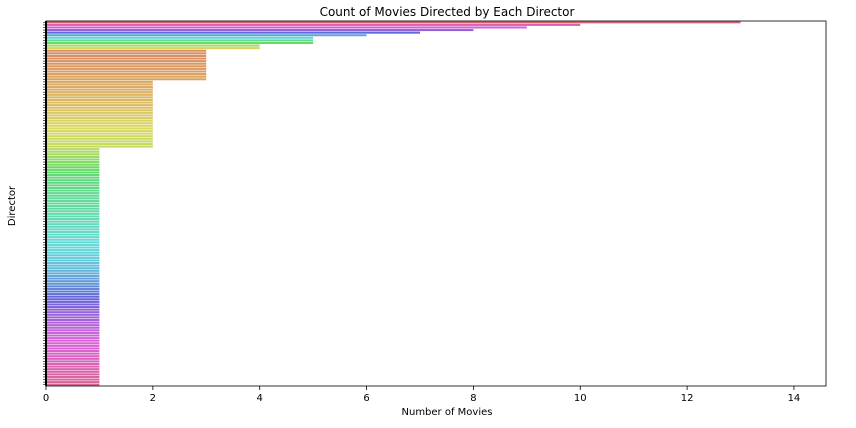 Image resolution: width=856 pixels, height=428 pixels. Describe the element at coordinates (153, 398) in the screenshot. I see `x-tick-label: 2` at that location.